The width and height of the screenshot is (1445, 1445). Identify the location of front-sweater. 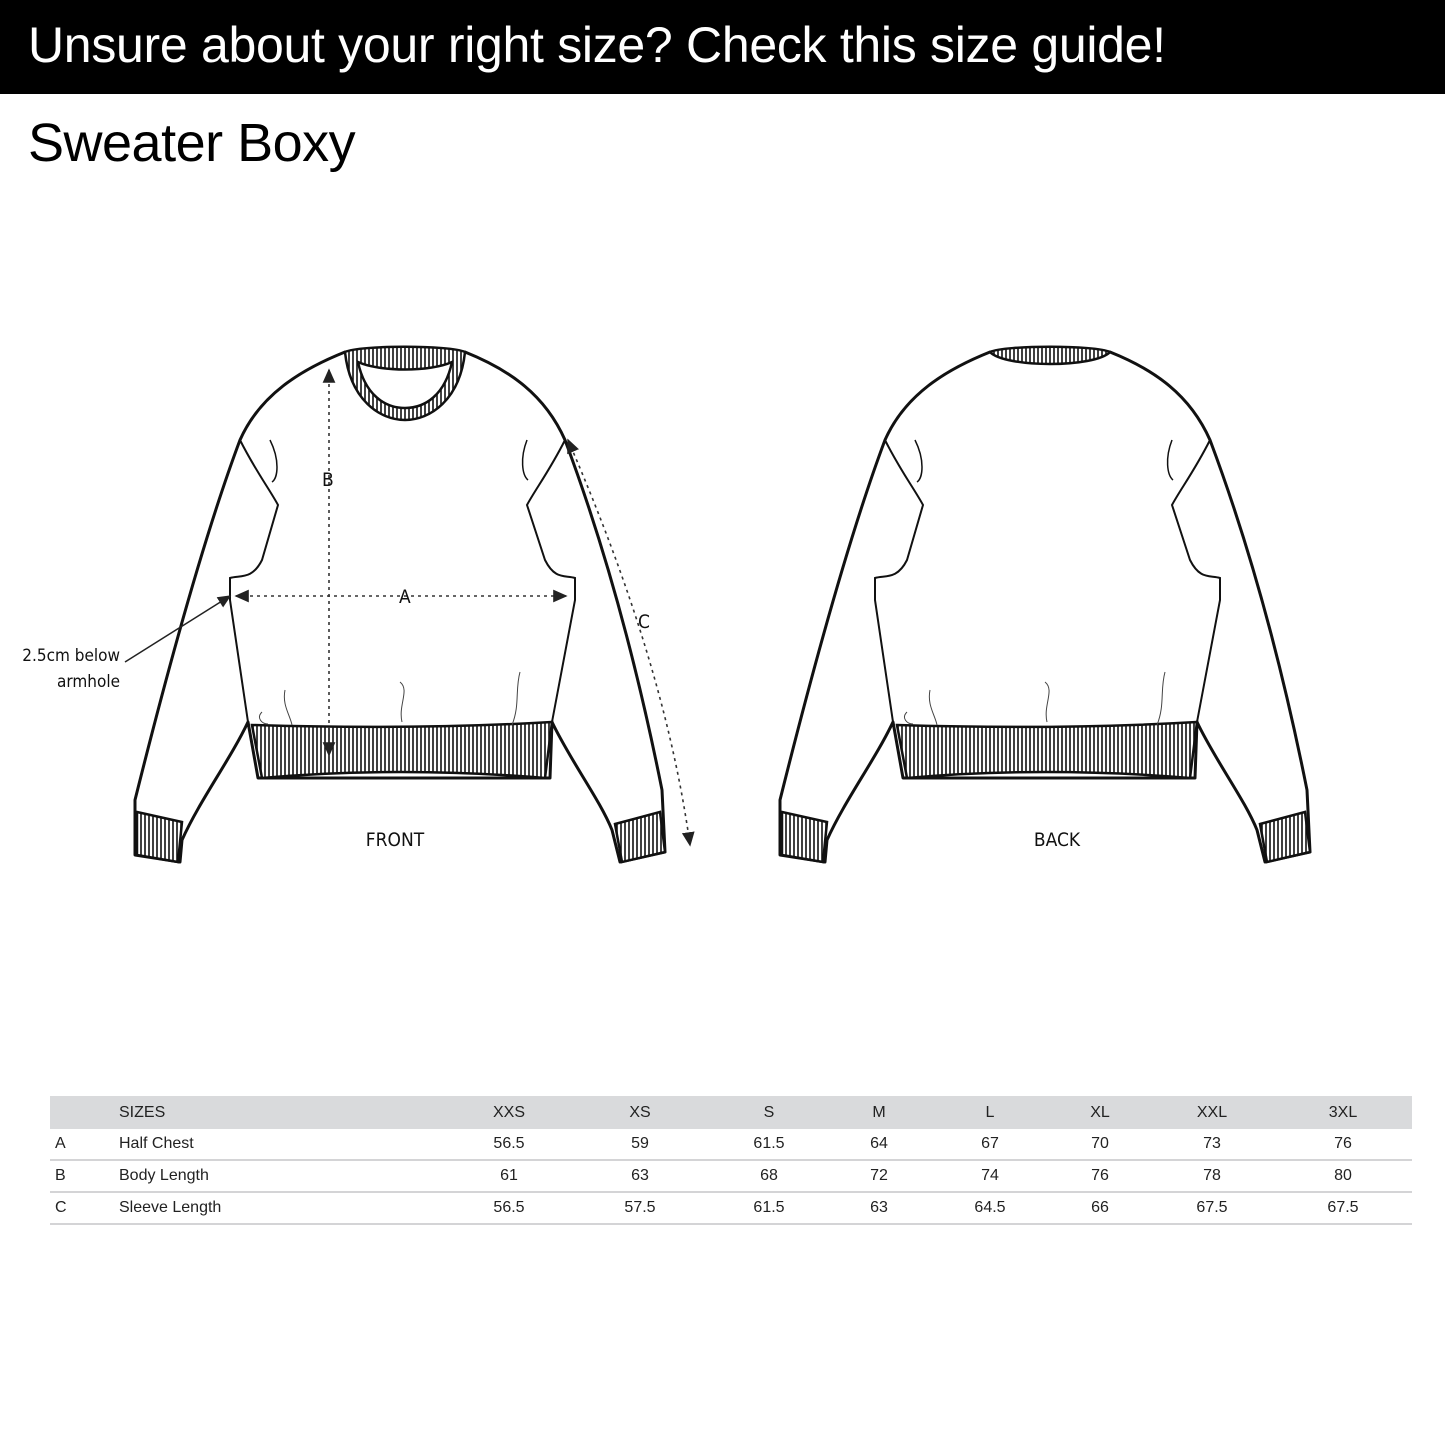
(400, 604).